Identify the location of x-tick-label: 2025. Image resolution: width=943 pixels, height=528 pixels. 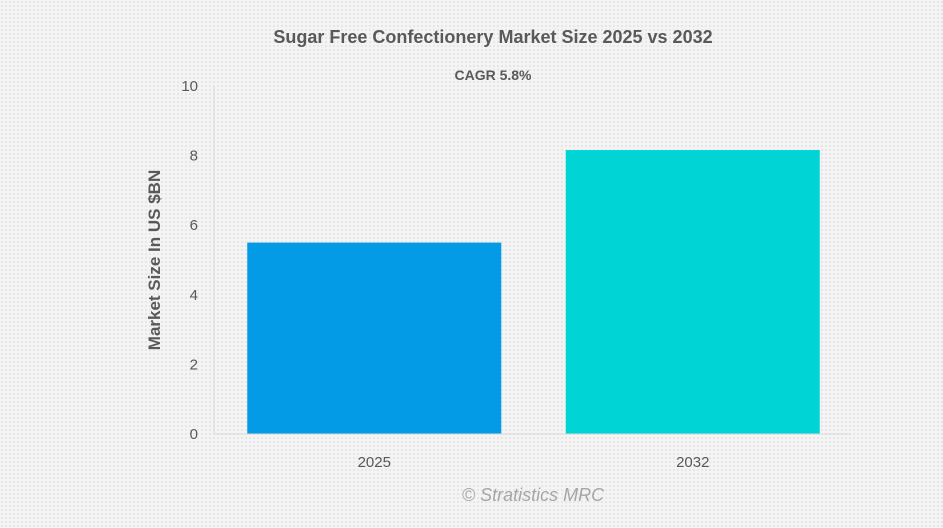
(374, 462).